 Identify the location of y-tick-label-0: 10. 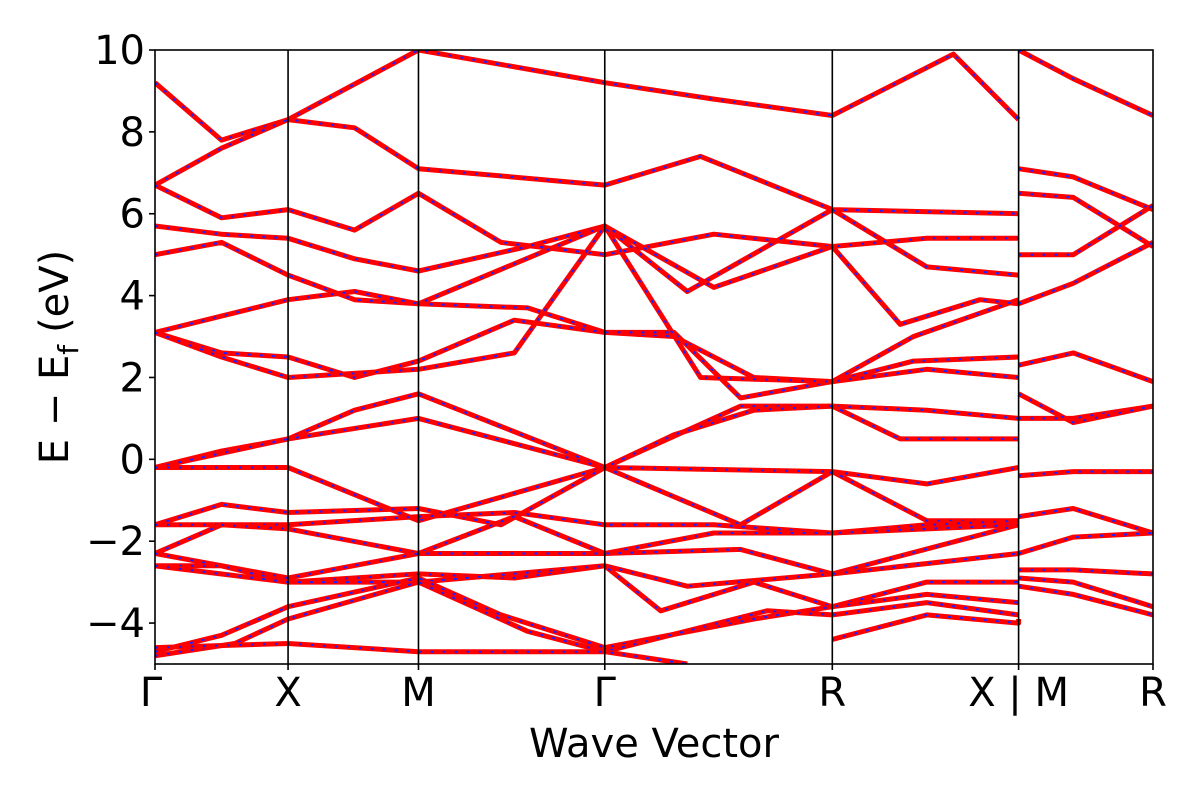
(119, 51).